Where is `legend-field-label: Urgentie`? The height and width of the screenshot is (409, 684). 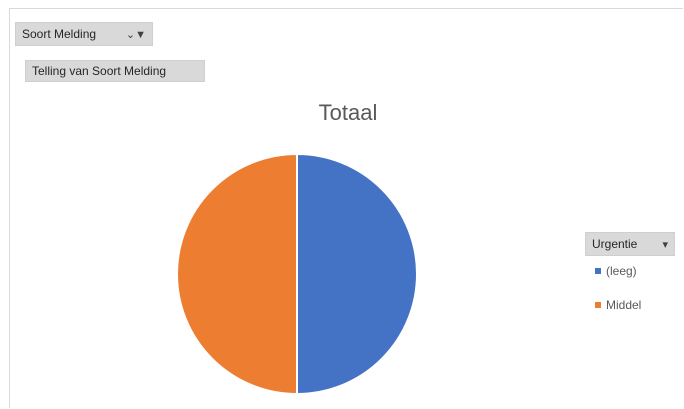
legend-field-label: Urgentie is located at coordinates (615, 244).